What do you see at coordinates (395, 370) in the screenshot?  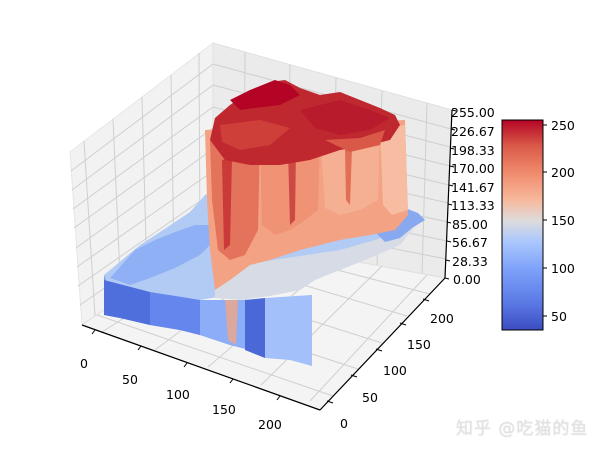 I see `y-tick-label: 100` at bounding box center [395, 370].